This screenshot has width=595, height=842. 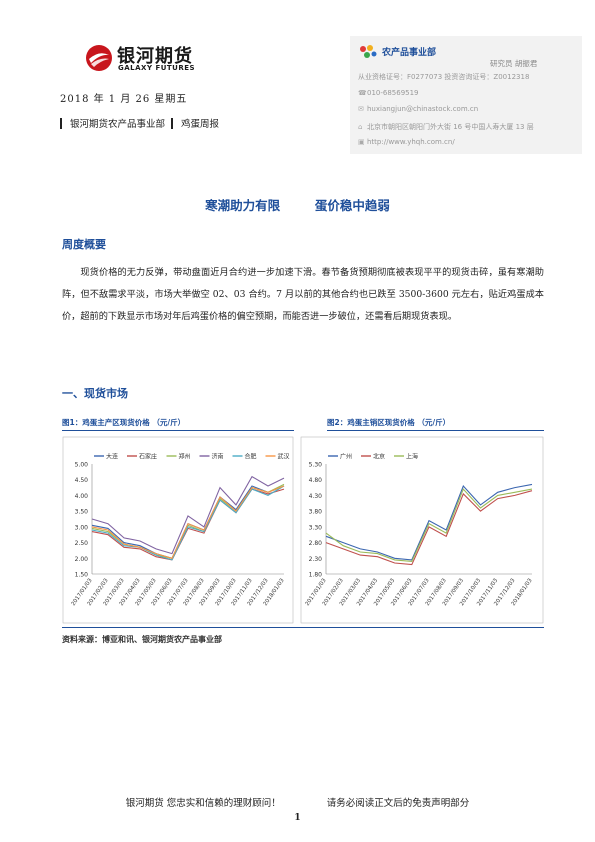 What do you see at coordinates (360, 127) in the screenshot?
I see `address-icon: ⌂` at bounding box center [360, 127].